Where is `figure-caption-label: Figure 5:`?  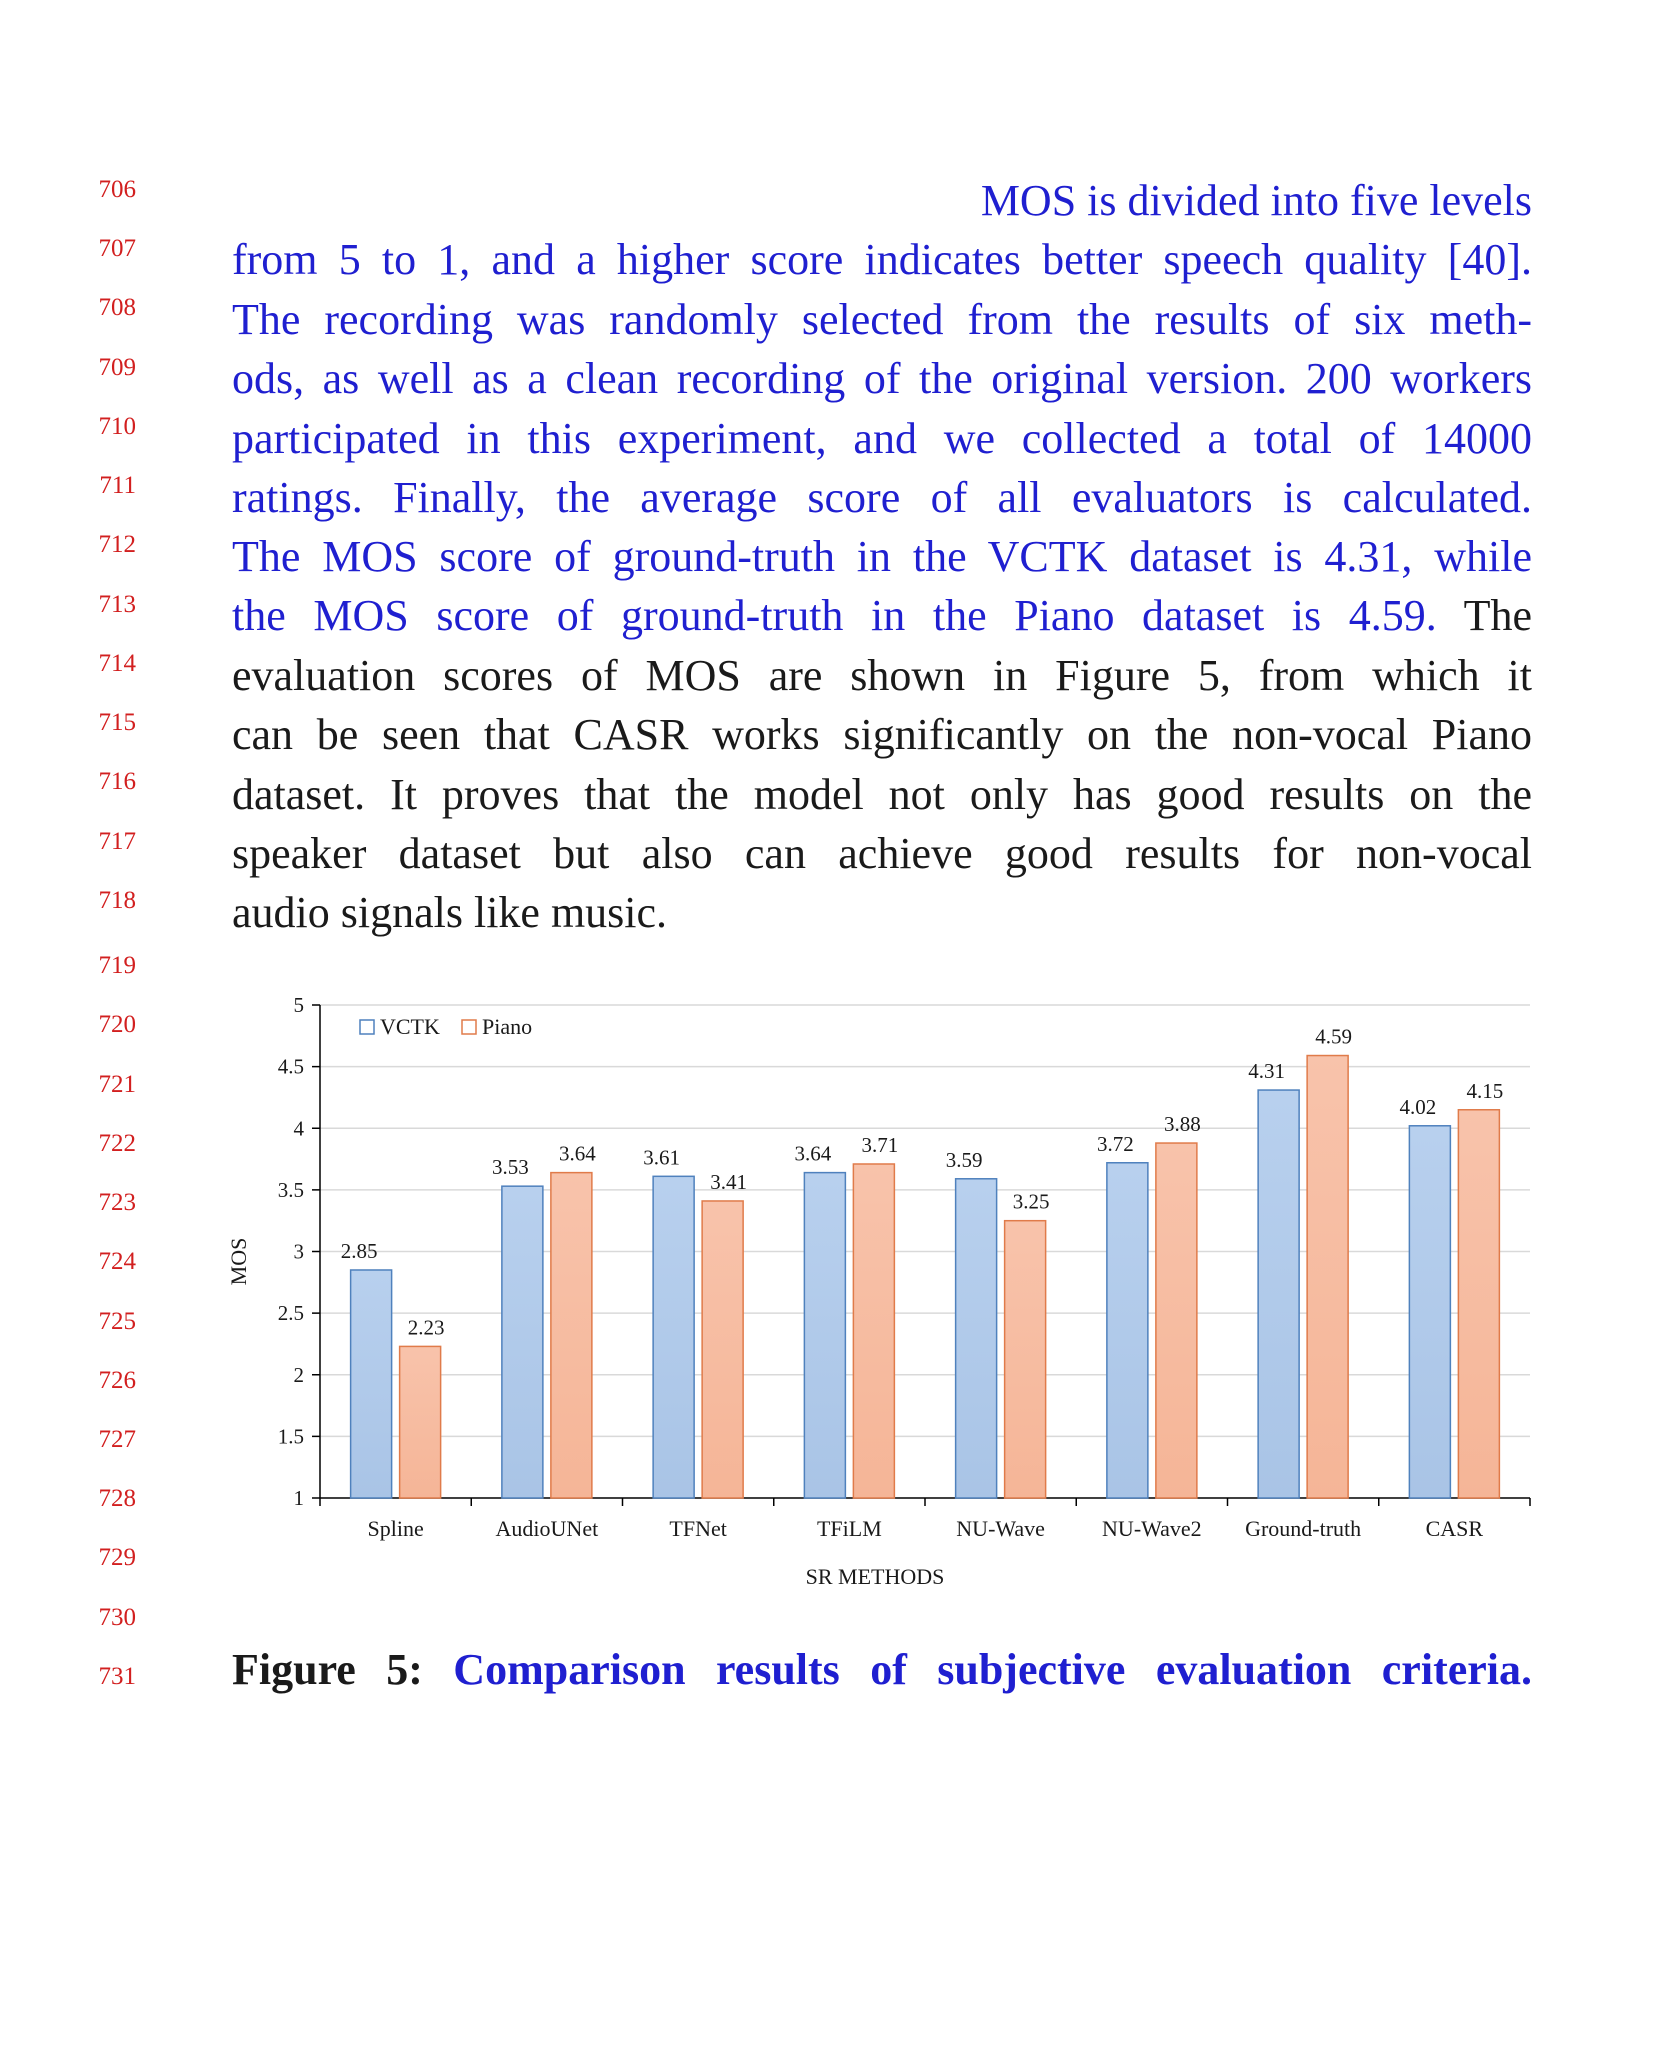 figure-caption-label: Figure 5: is located at coordinates (327, 1669).